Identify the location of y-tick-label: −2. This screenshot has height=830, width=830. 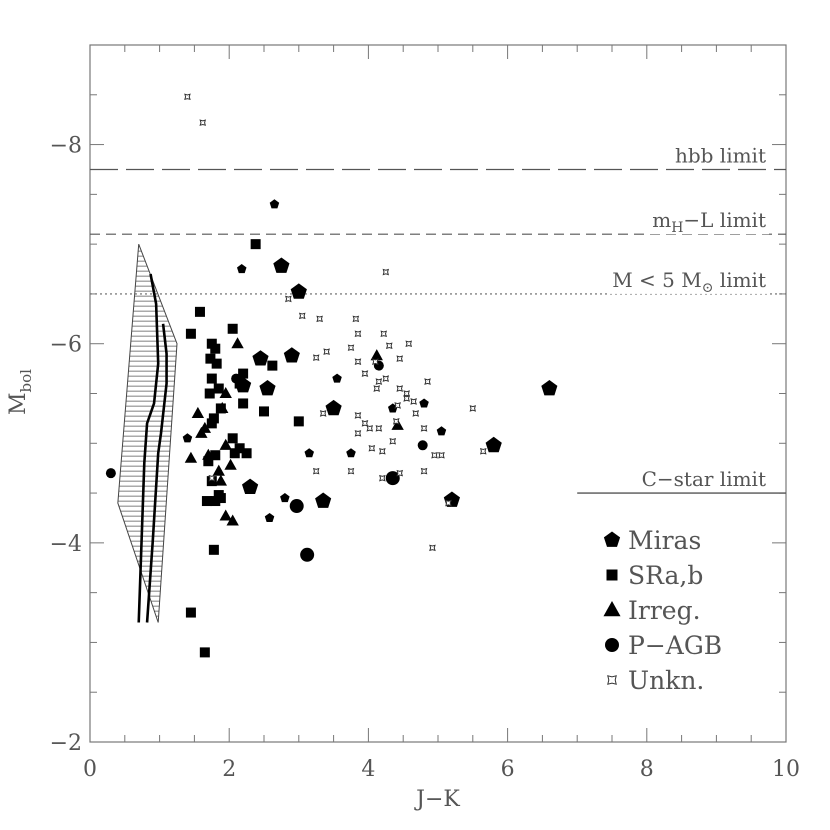
(66, 743).